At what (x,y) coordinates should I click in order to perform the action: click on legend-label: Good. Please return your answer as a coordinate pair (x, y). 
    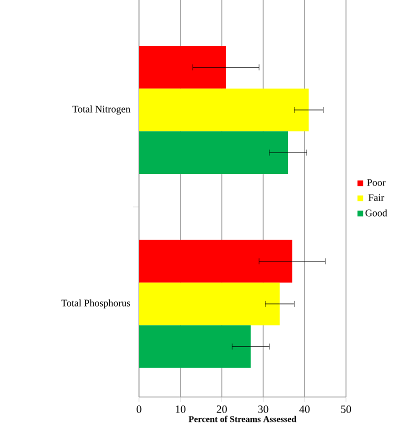
    Looking at the image, I should click on (377, 212).